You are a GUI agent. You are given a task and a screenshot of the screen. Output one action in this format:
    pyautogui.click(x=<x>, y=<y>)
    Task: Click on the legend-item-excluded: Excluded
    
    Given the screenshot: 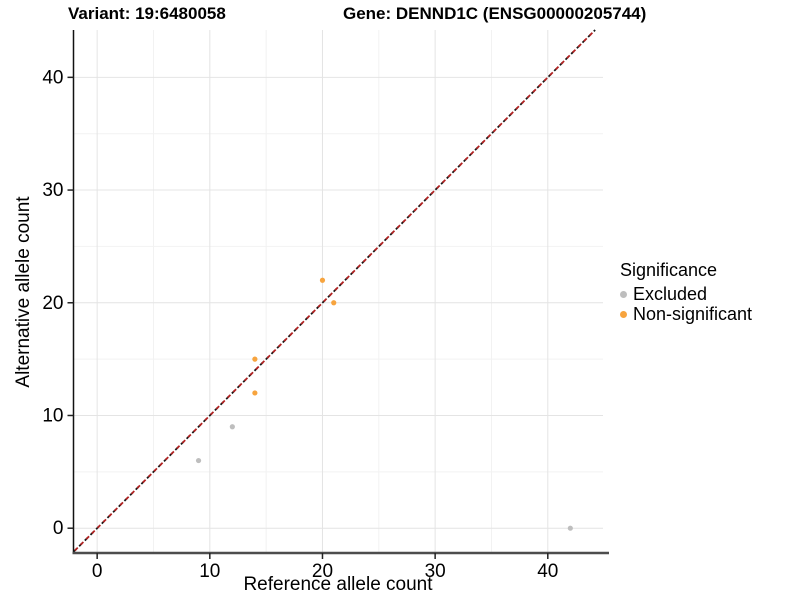 What is the action you would take?
    pyautogui.click(x=686, y=294)
    